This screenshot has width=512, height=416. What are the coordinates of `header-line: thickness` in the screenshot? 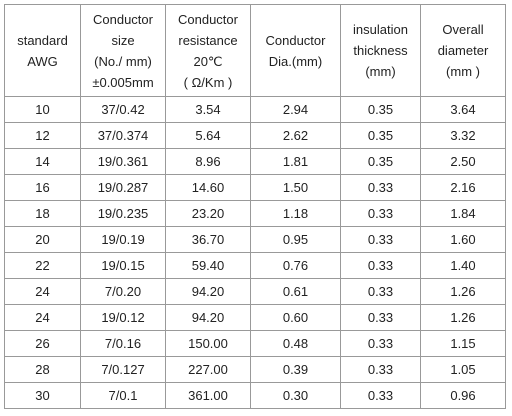 It's located at (380, 50).